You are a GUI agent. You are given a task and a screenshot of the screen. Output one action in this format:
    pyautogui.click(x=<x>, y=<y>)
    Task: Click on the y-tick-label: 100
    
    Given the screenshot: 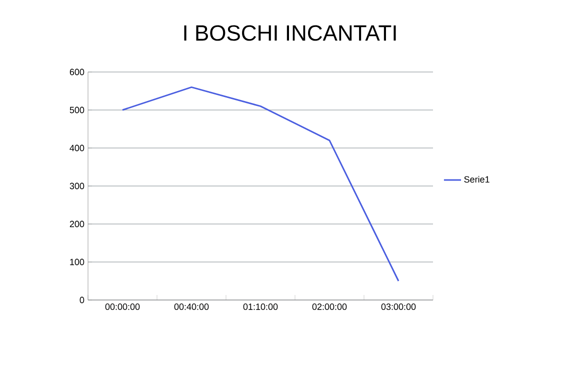 What is the action you would take?
    pyautogui.click(x=77, y=262)
    